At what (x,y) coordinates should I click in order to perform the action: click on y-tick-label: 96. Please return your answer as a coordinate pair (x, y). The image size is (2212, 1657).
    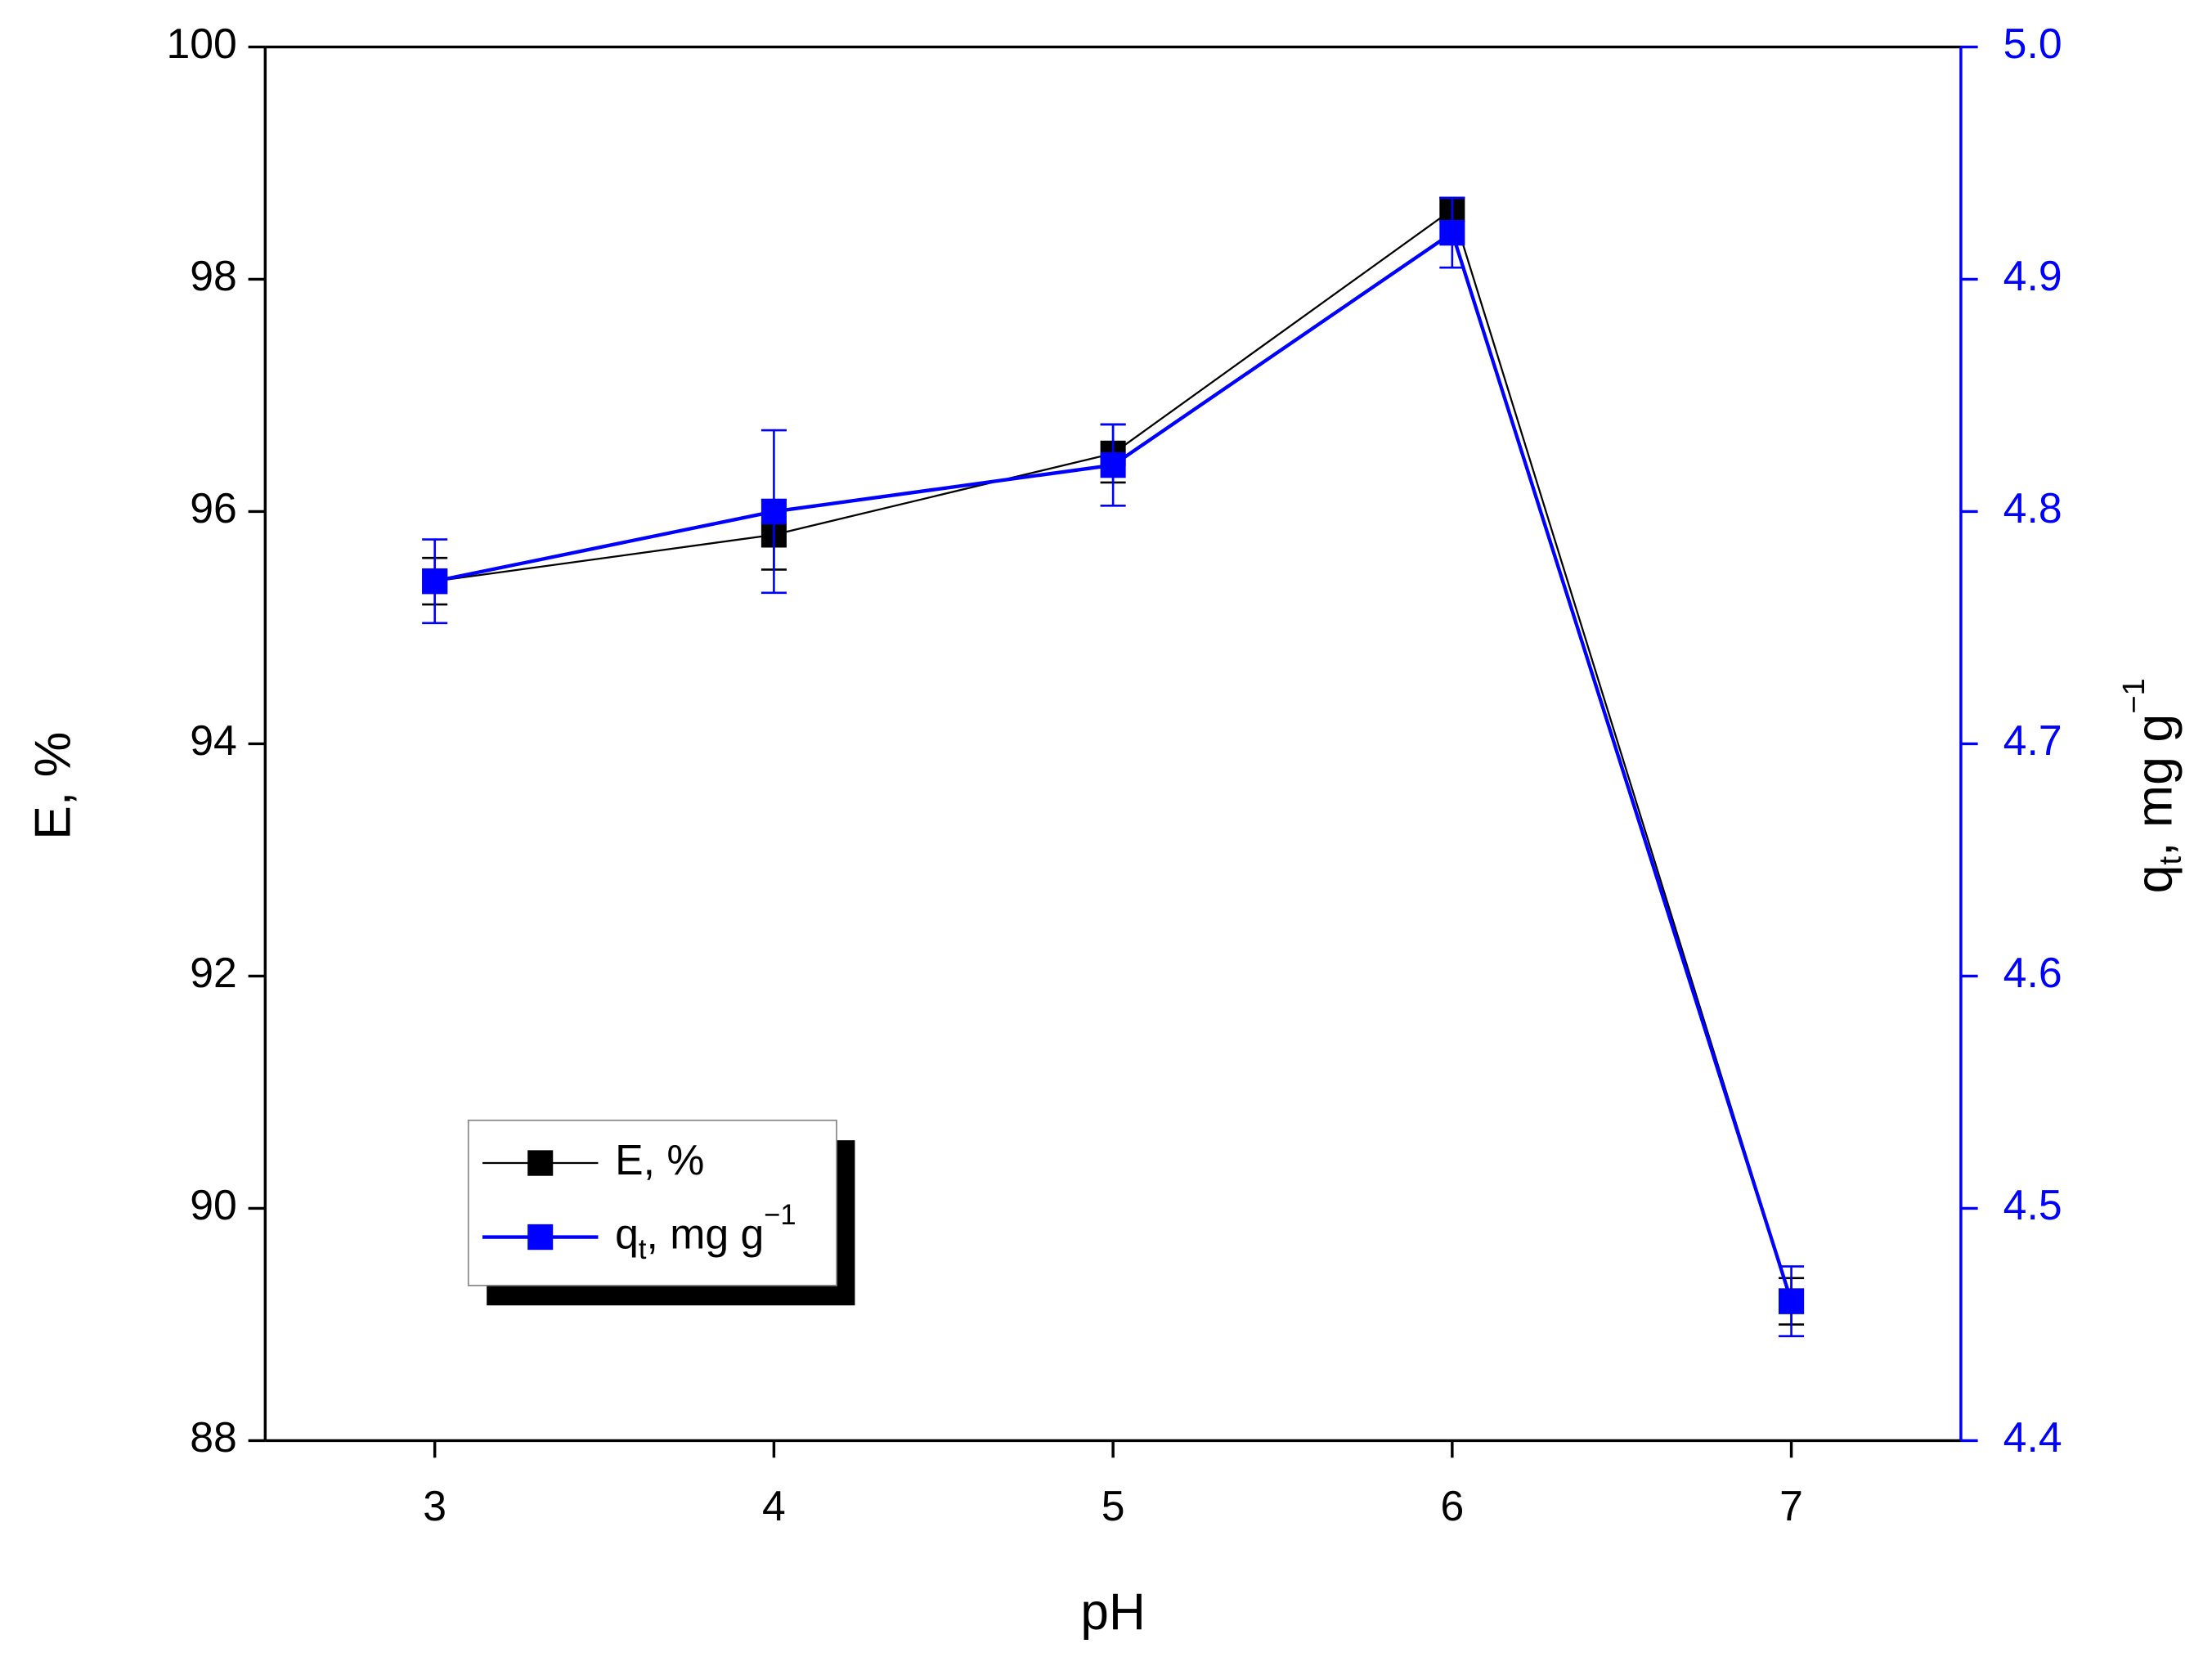
    Looking at the image, I should click on (213, 508).